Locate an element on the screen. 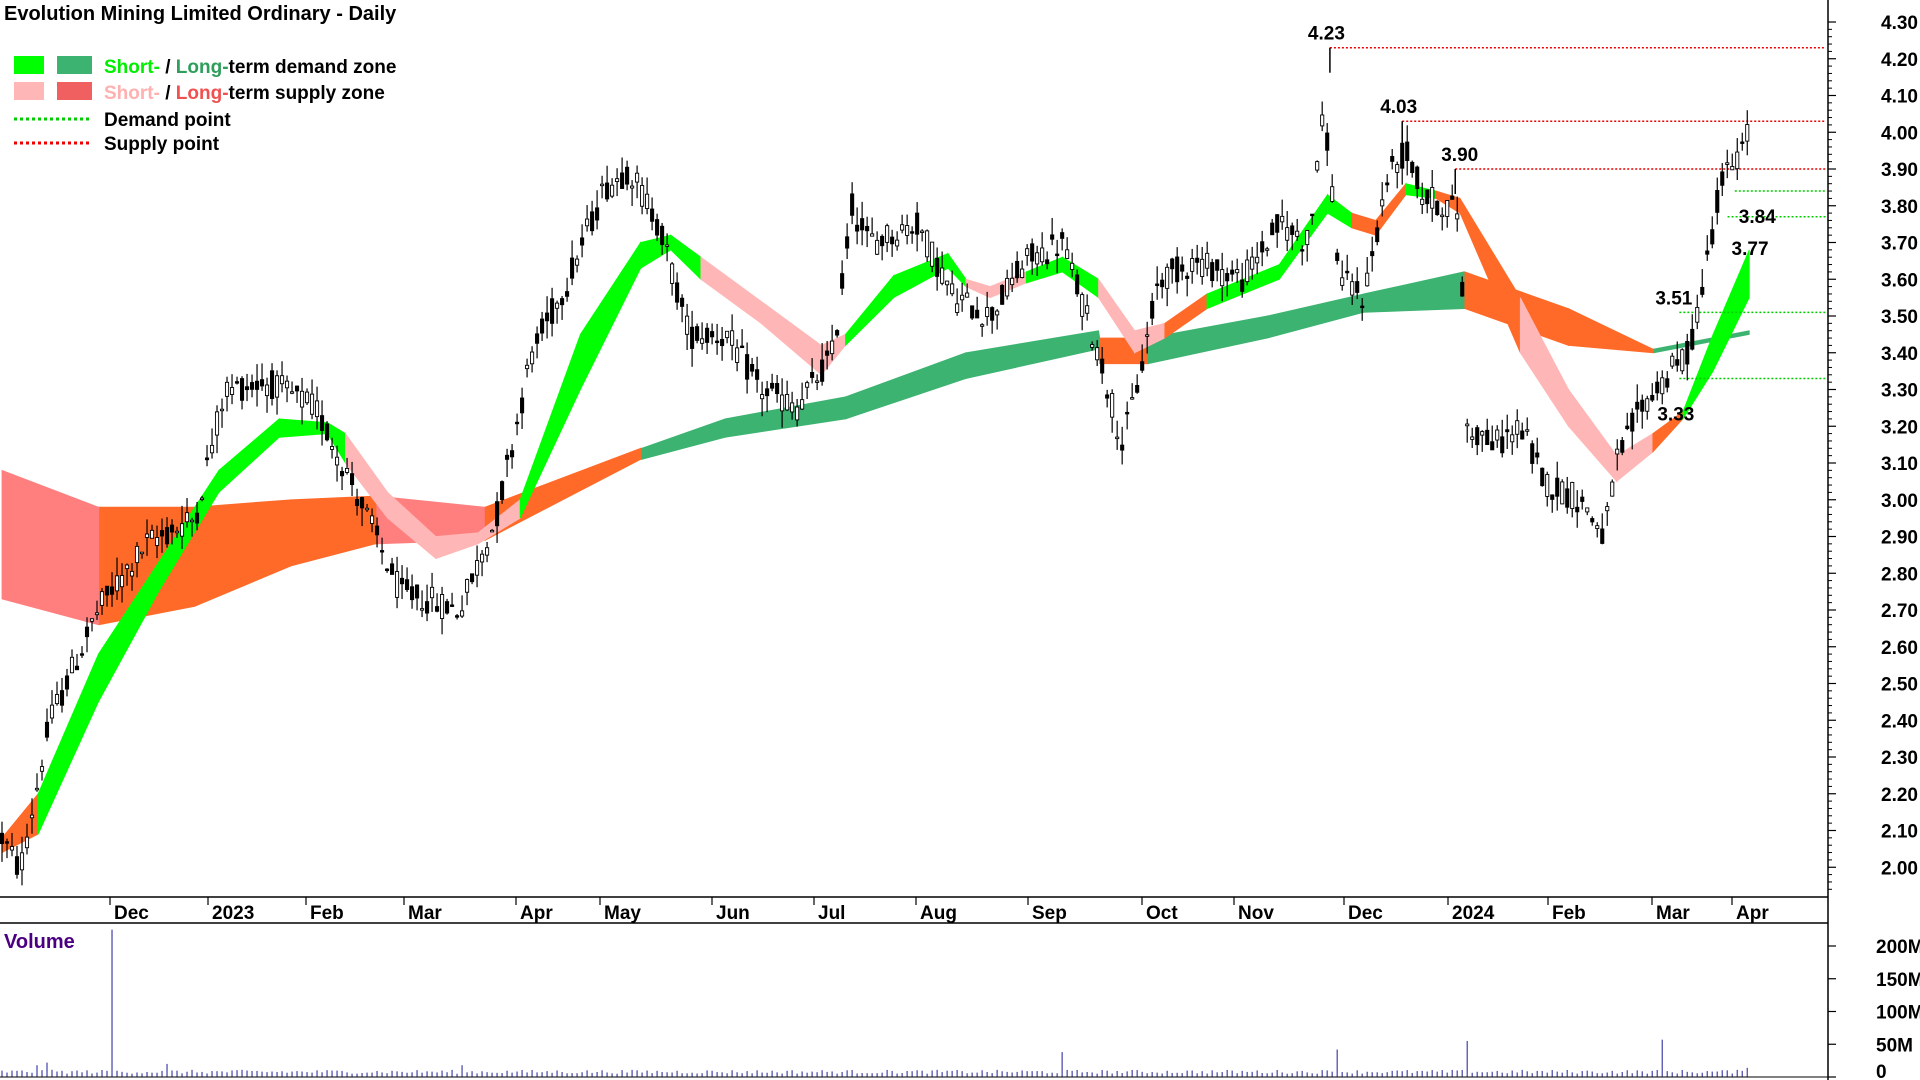 This screenshot has width=1920, height=1080. legend-supply-zone: Short- / Long-term supply zone is located at coordinates (244, 93).